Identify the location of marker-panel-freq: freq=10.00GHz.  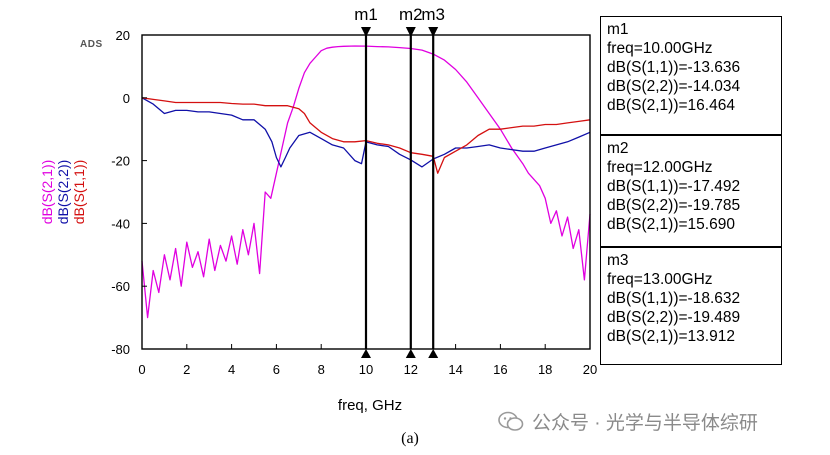
(660, 48).